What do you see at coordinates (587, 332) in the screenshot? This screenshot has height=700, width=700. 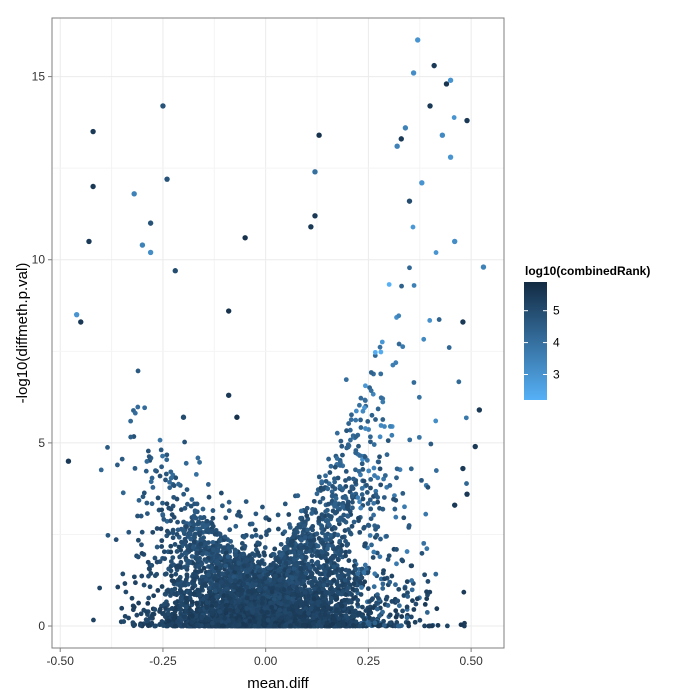 I see `color-legend: log10(combinedRank) 3 4 5` at bounding box center [587, 332].